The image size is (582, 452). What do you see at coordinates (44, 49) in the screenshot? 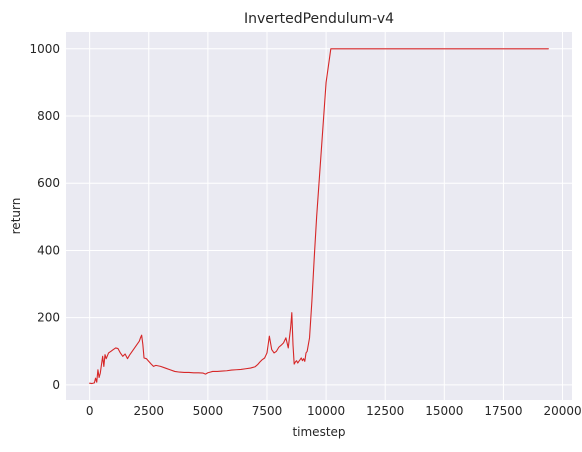
I see `y-tick-label: 1000` at bounding box center [44, 49].